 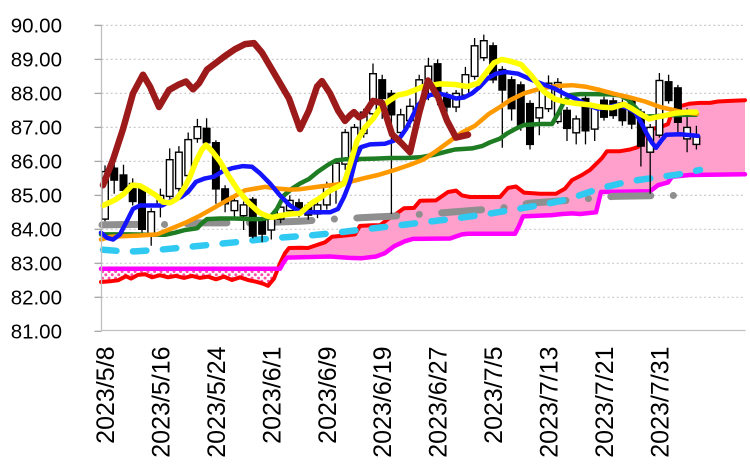 What do you see at coordinates (106, 395) in the screenshot?
I see `svg-text: 2023/5/8` at bounding box center [106, 395].